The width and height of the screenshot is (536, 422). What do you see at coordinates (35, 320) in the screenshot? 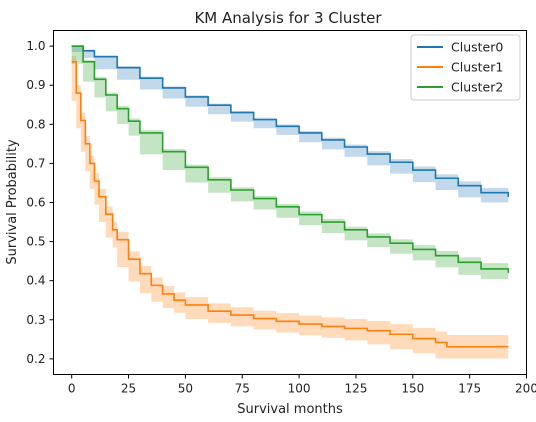
I see `y-tick-label-0.3: 0.3` at bounding box center [35, 320].